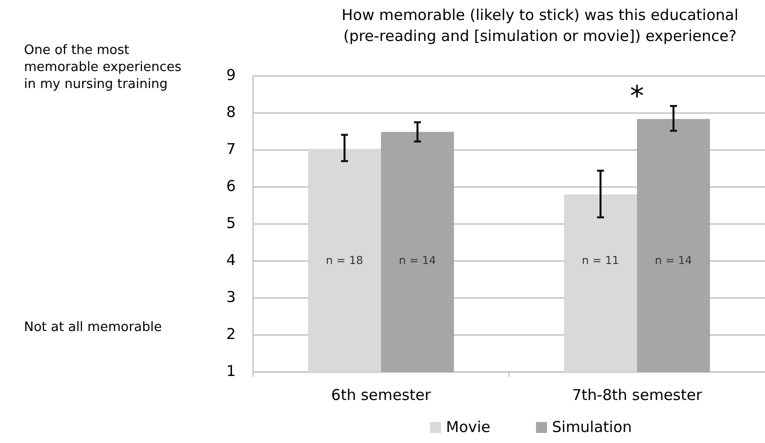 This screenshot has height=443, width=765. What do you see at coordinates (231, 371) in the screenshot?
I see `y-tick-label: 1` at bounding box center [231, 371].